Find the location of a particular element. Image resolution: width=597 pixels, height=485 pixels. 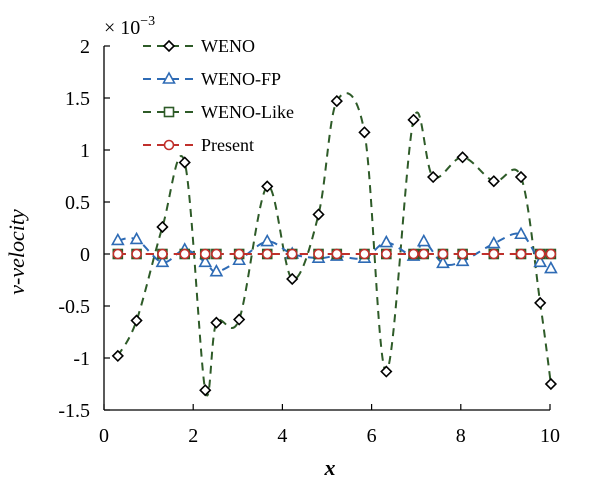

legend: WENO WENO-FP WENO-Like Present is located at coordinates (218, 95).